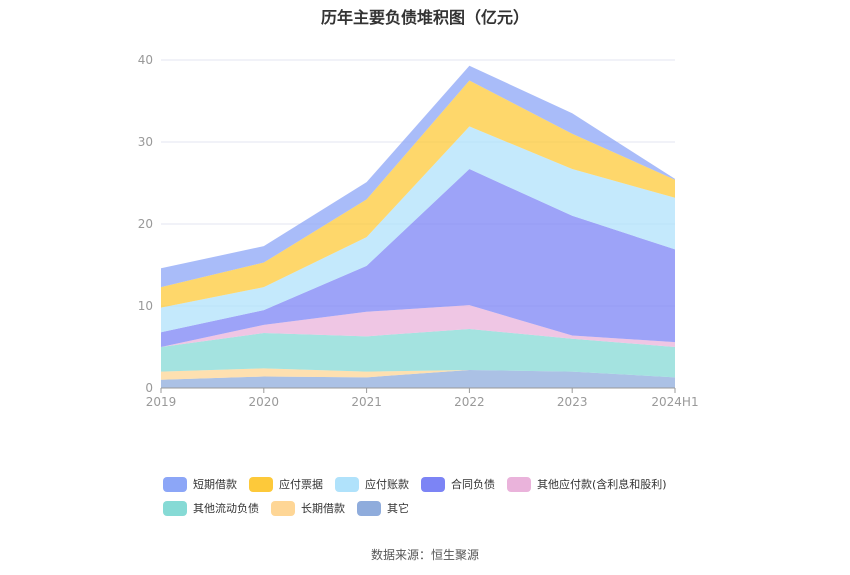 The image size is (850, 575). What do you see at coordinates (469, 402) in the screenshot?
I see `x-tick-label: 2022` at bounding box center [469, 402].